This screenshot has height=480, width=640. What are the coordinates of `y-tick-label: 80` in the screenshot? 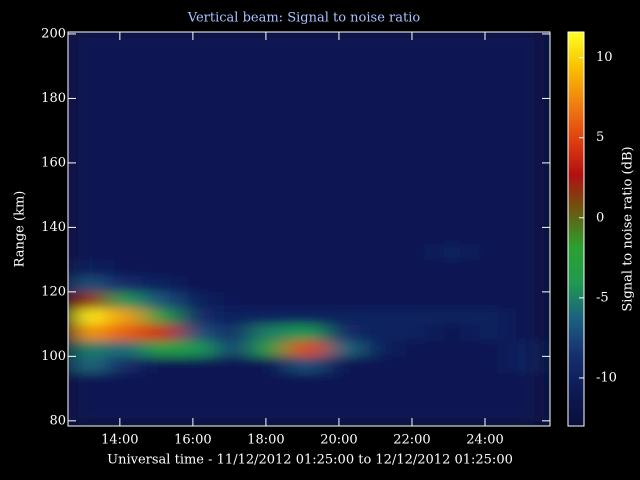 It's located at (57, 420).